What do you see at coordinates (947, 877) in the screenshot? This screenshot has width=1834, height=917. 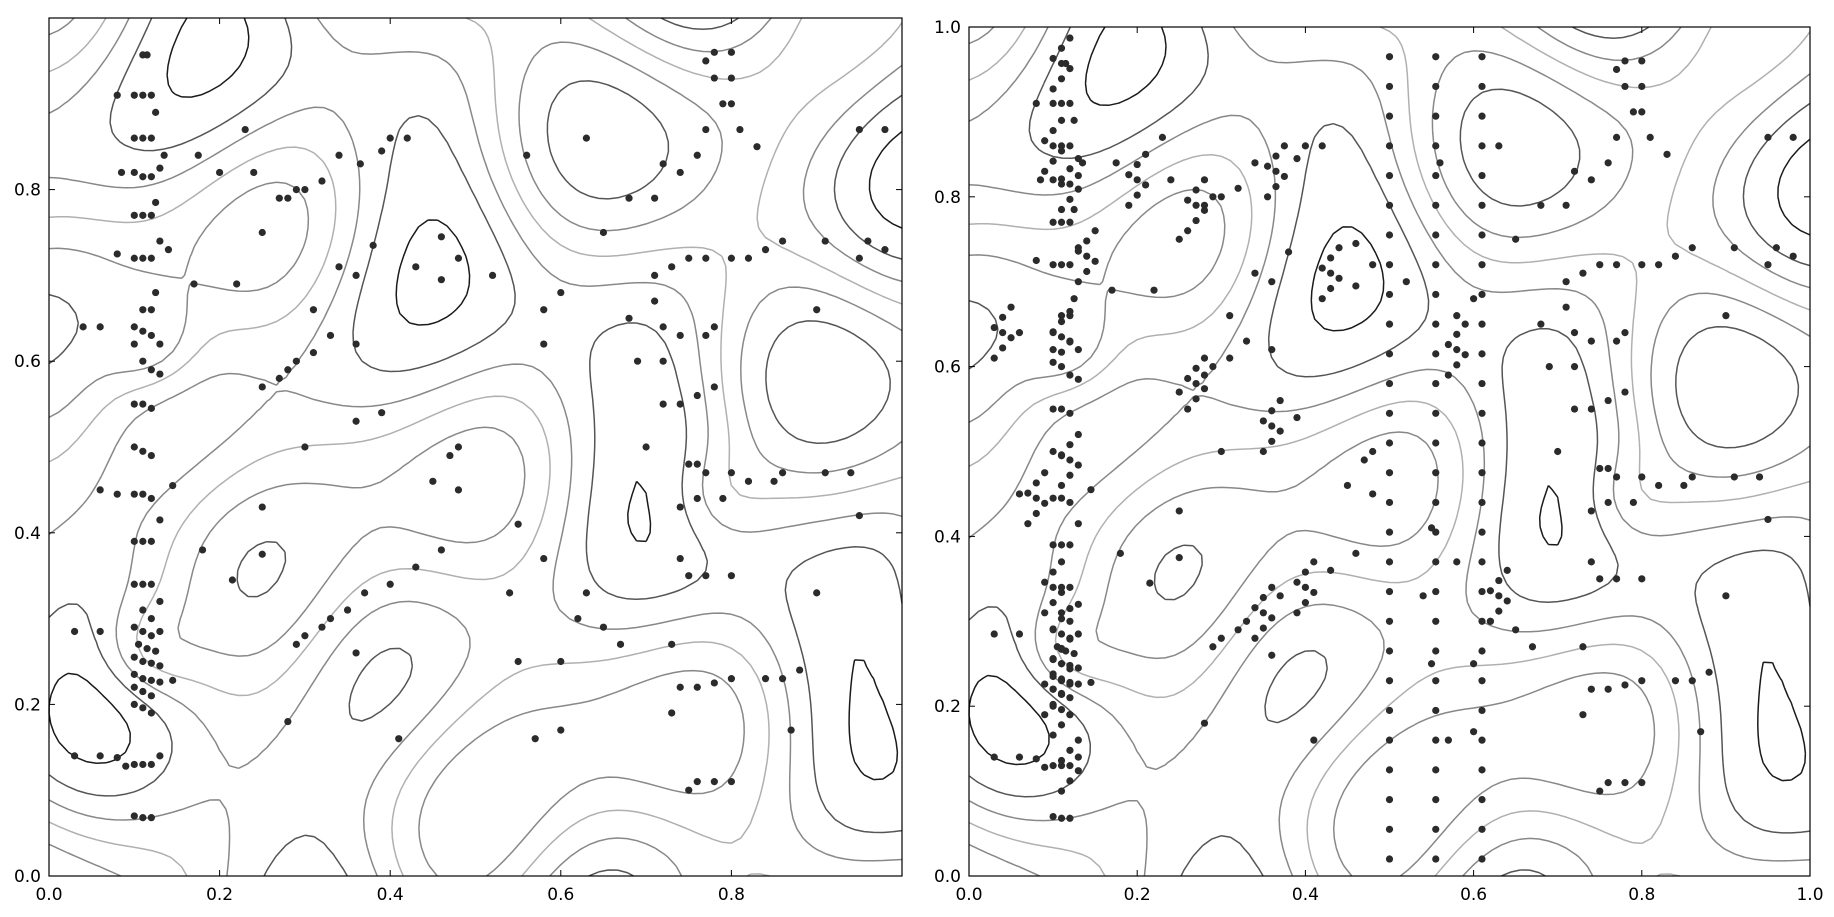 I see `y-tick-label: 0.0` at bounding box center [947, 877].